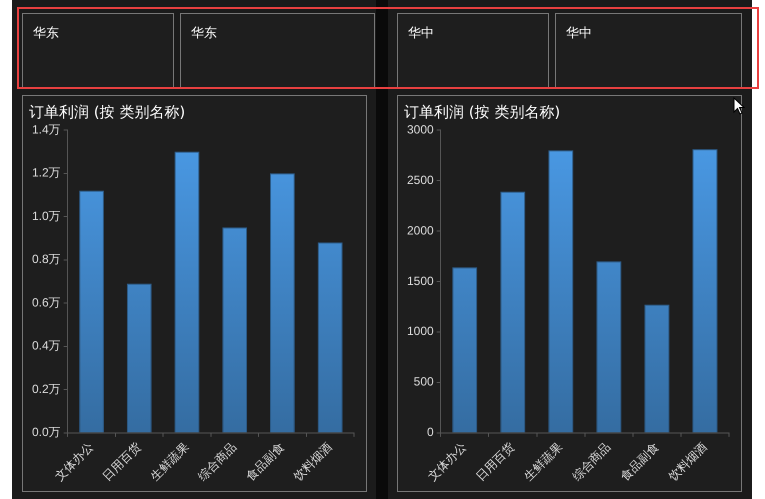 Image resolution: width=765 pixels, height=499 pixels. I want to click on y-tick-label: 1.4万, so click(46, 129).